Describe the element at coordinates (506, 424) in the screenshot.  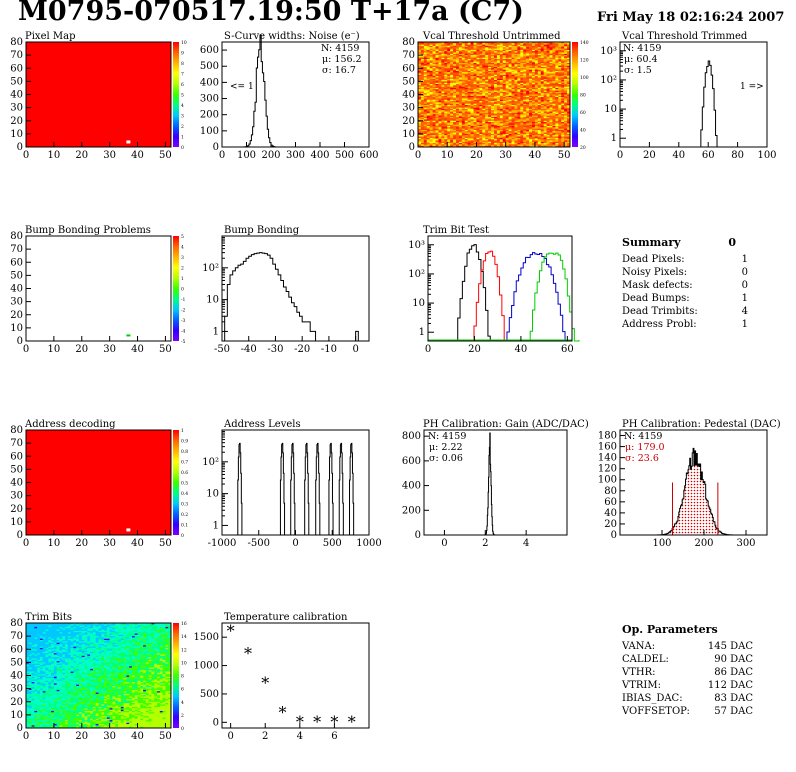
I see `ph-gain-title: PH Calibration: Gain (ADC/DAC)` at that location.